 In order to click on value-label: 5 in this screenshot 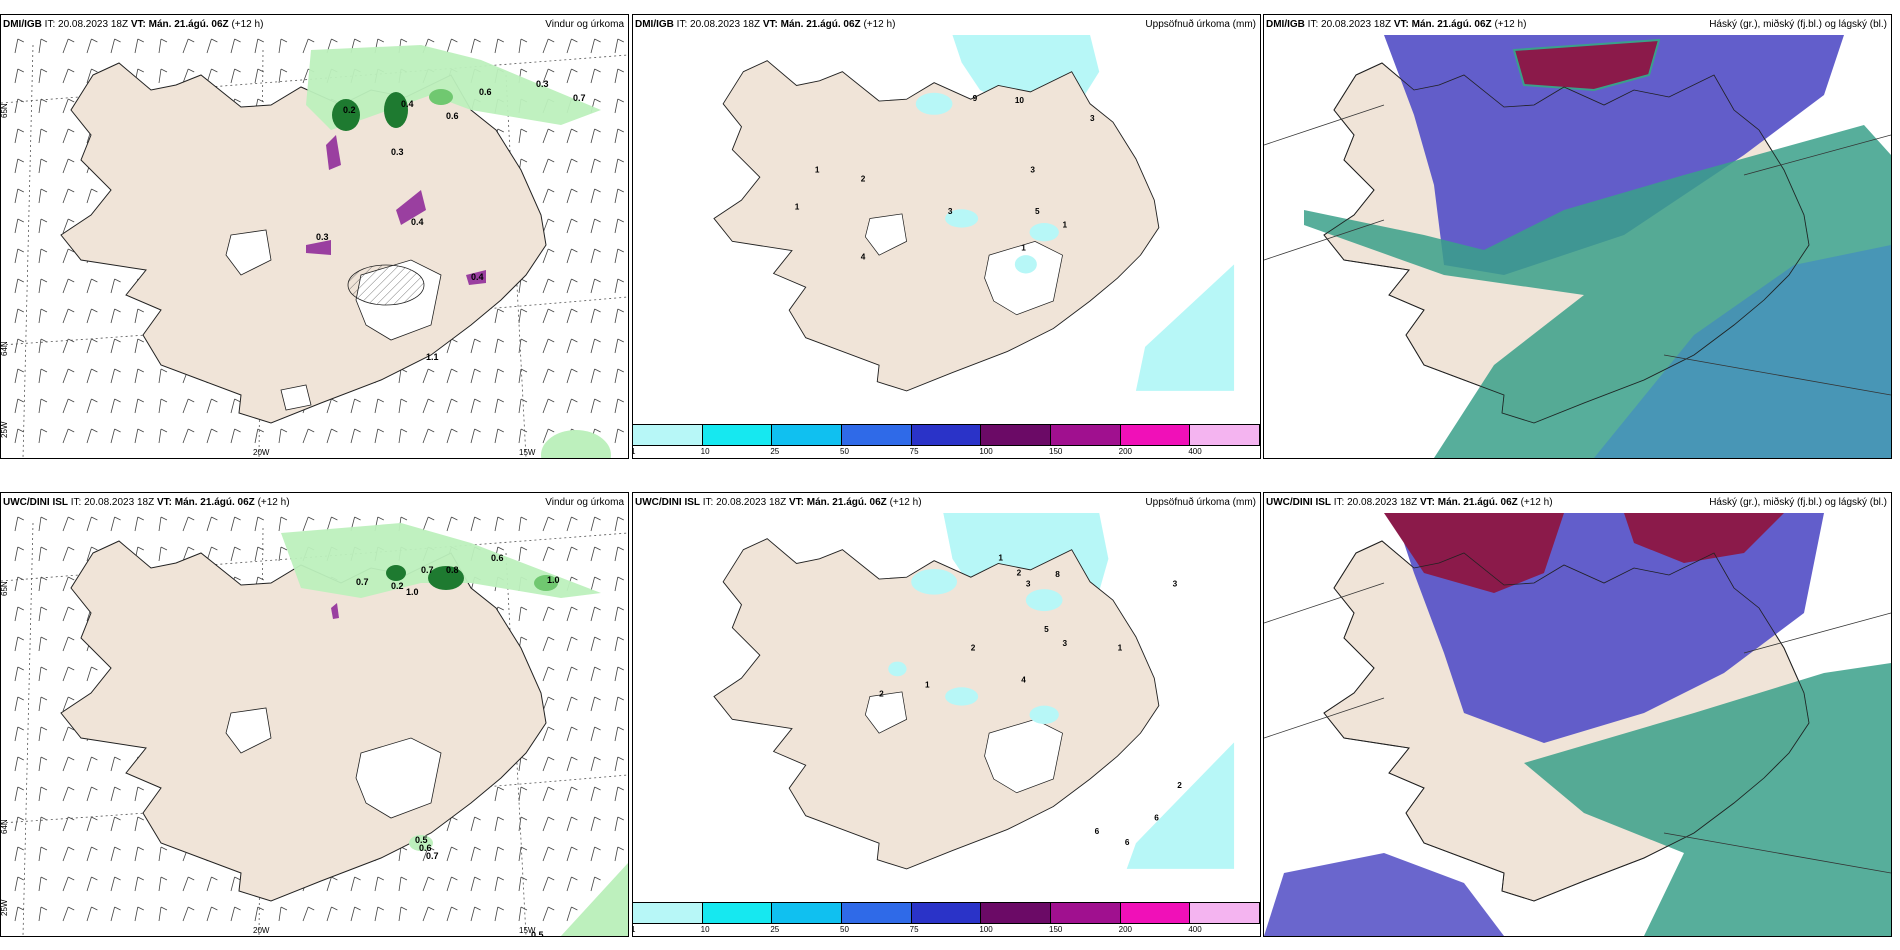, I will do `click(1037, 211)`.